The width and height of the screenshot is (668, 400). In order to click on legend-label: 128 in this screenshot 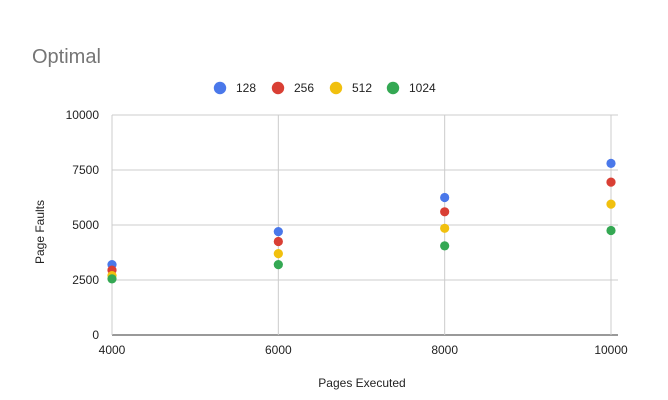, I will do `click(246, 88)`.